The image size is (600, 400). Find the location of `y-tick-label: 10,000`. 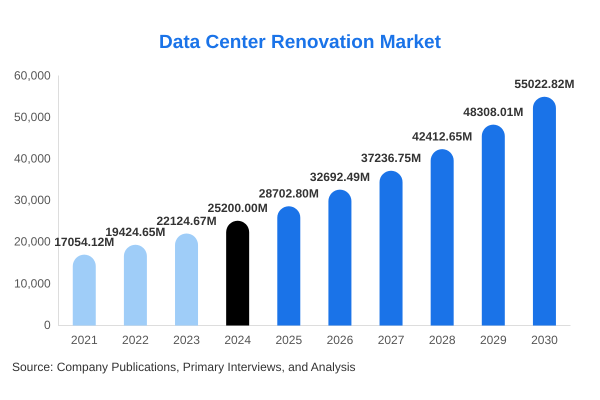

y-tick-label: 10,000 is located at coordinates (33, 283).